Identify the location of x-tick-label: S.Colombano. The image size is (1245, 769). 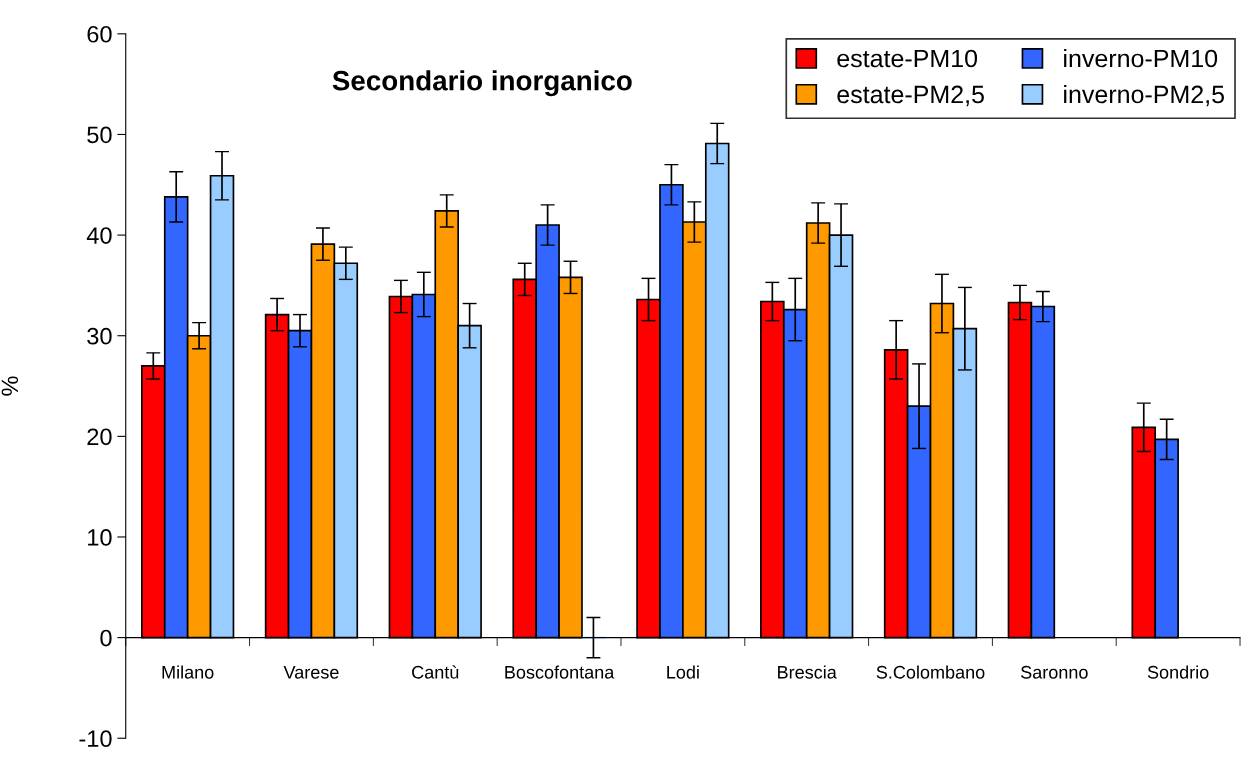
(930, 672).